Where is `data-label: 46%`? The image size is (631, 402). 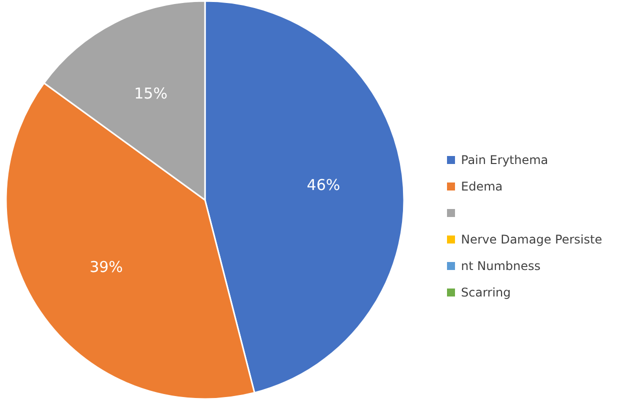 data-label: 46% is located at coordinates (323, 185).